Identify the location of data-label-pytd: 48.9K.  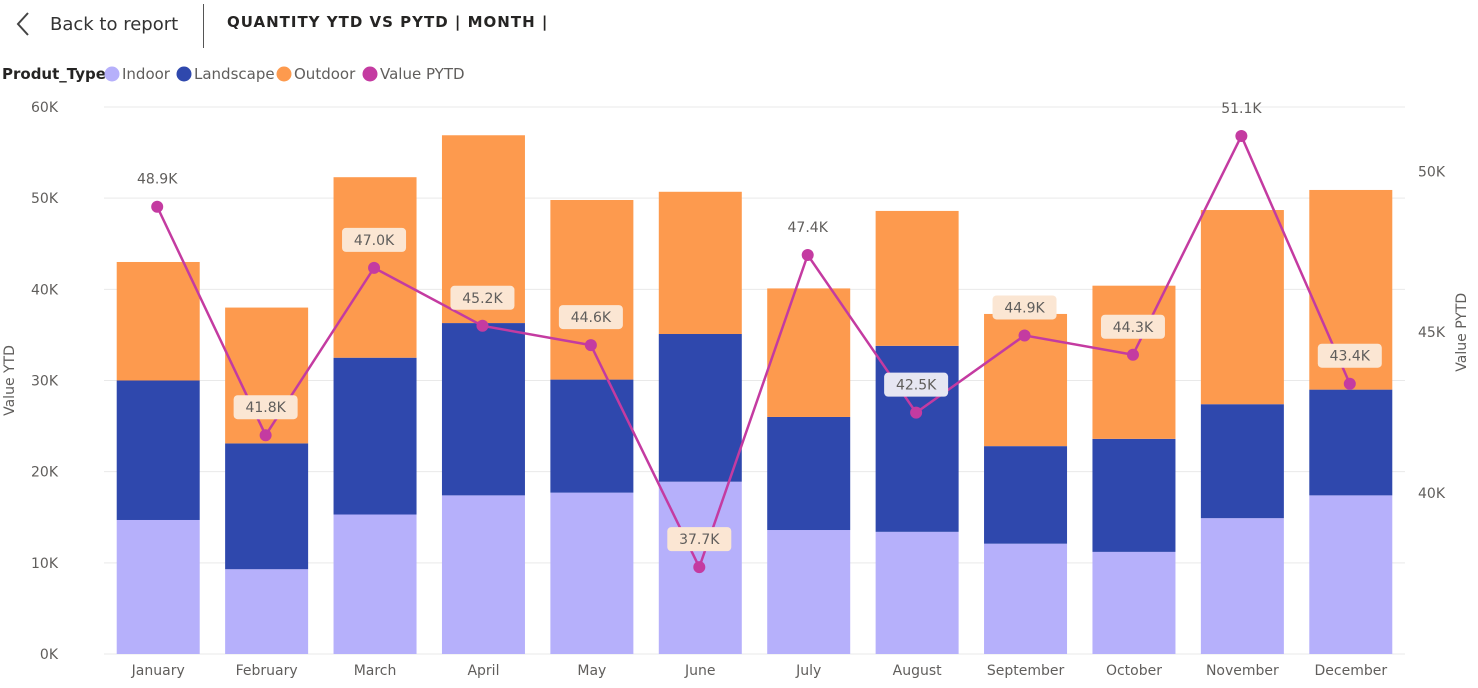
(157, 180).